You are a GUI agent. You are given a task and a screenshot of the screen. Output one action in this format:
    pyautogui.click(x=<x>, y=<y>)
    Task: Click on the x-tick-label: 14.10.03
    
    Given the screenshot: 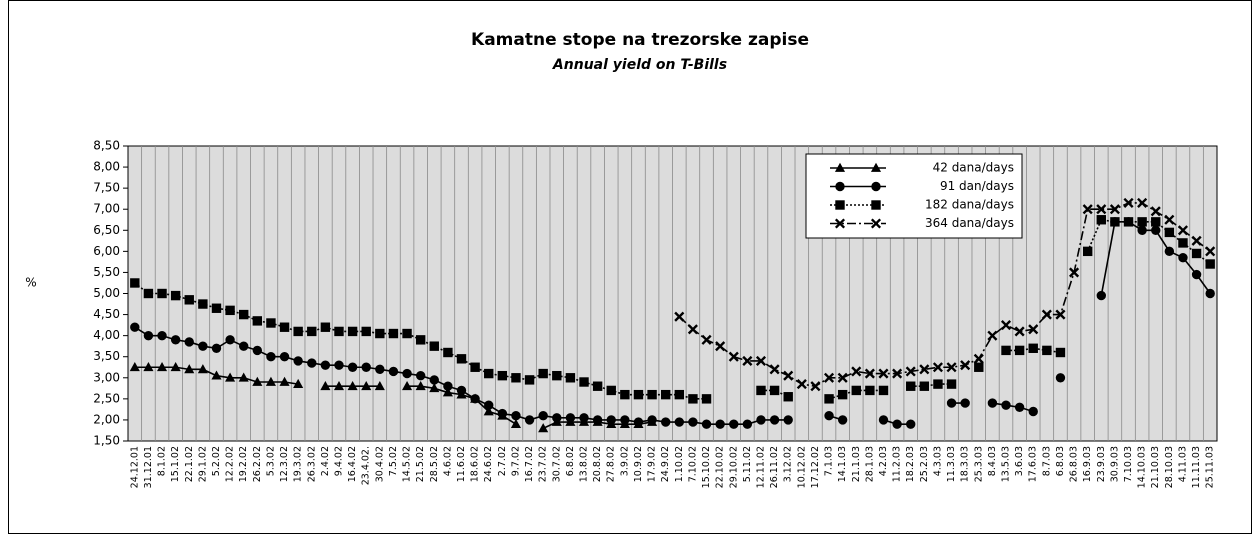 What is the action you would take?
    pyautogui.click(x=1142, y=467)
    